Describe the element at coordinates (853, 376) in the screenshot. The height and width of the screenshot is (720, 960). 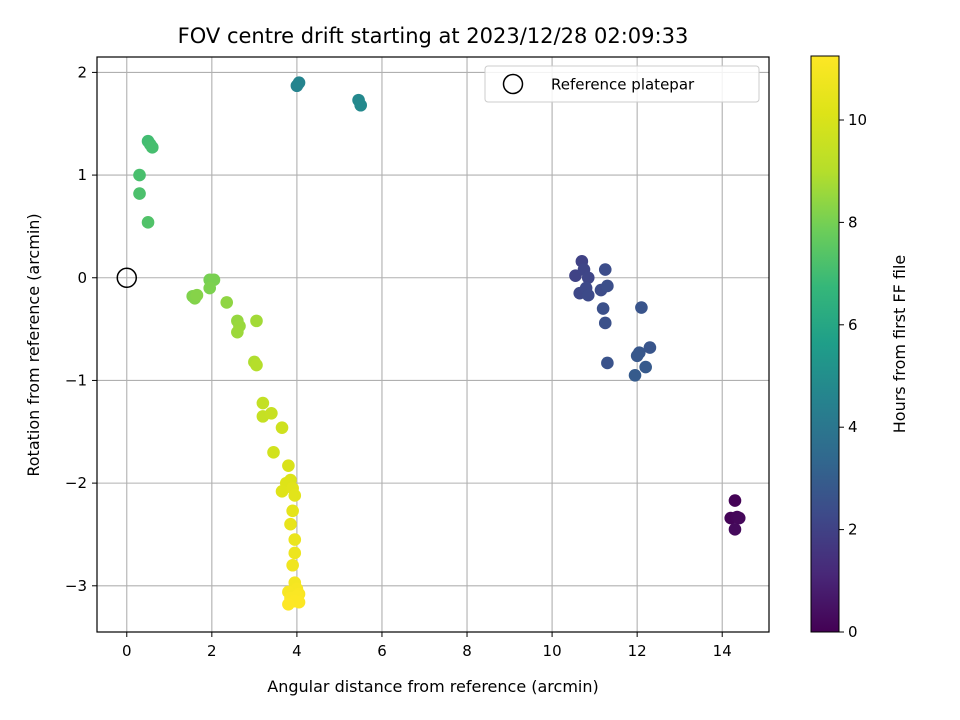
I see `colorbar-ticks: 0 2 4 6 8 10` at that location.